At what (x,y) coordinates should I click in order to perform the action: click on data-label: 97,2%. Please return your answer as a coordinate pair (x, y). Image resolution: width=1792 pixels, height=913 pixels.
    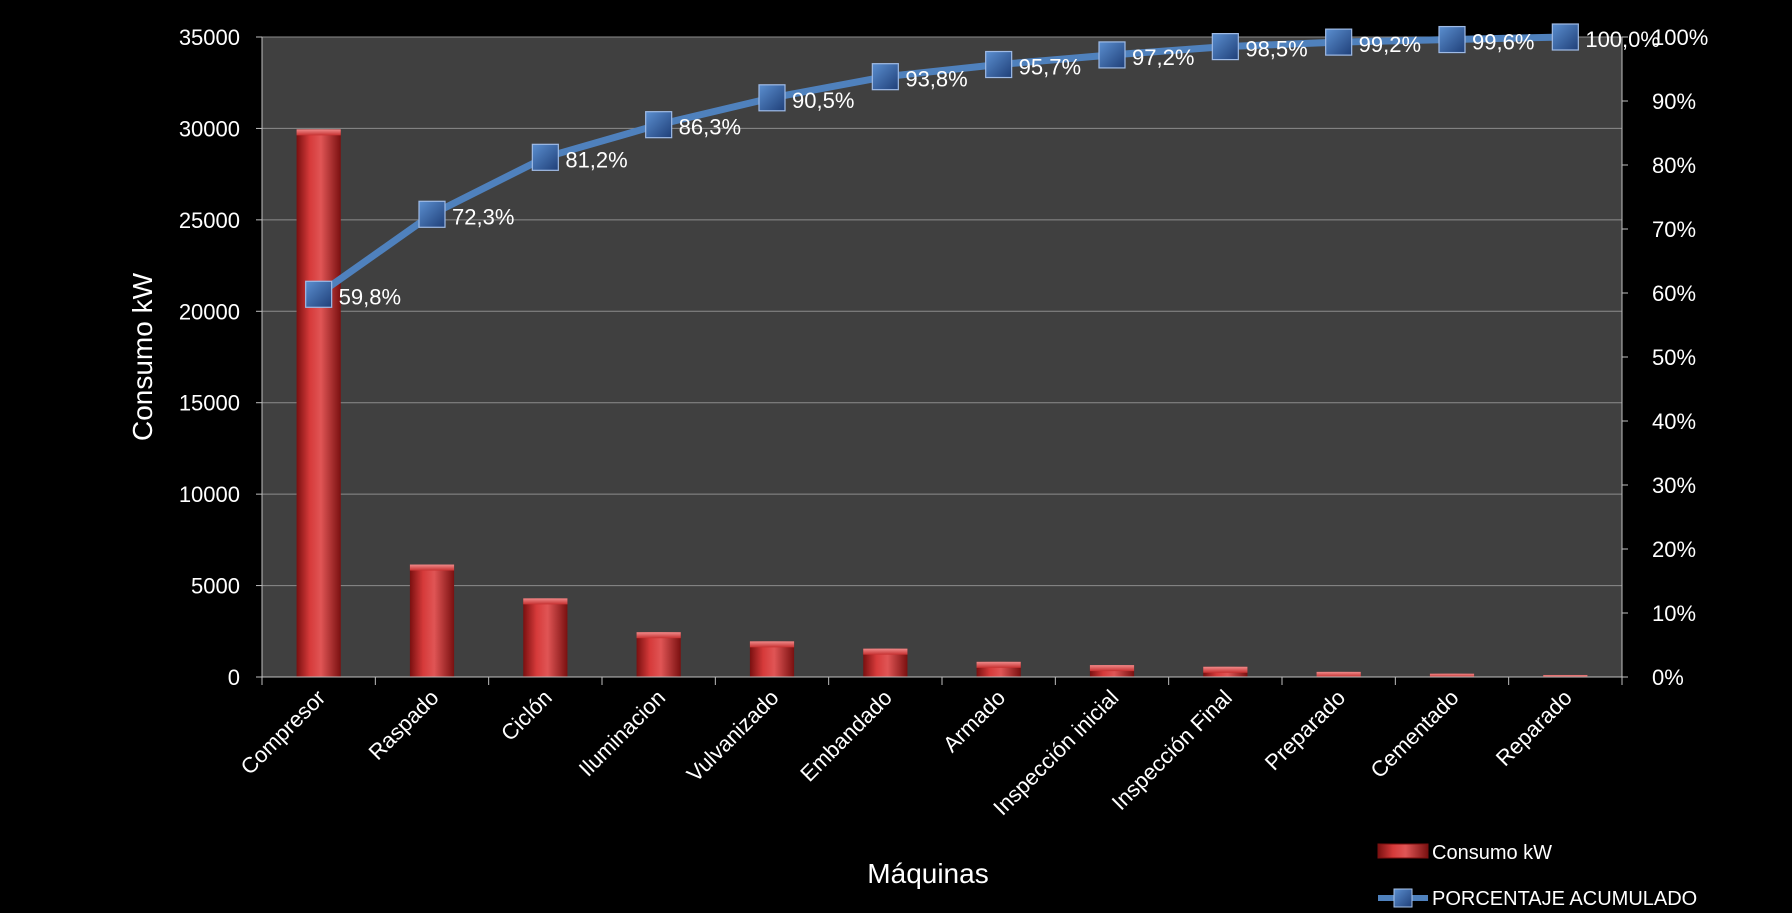
    Looking at the image, I should click on (1163, 57).